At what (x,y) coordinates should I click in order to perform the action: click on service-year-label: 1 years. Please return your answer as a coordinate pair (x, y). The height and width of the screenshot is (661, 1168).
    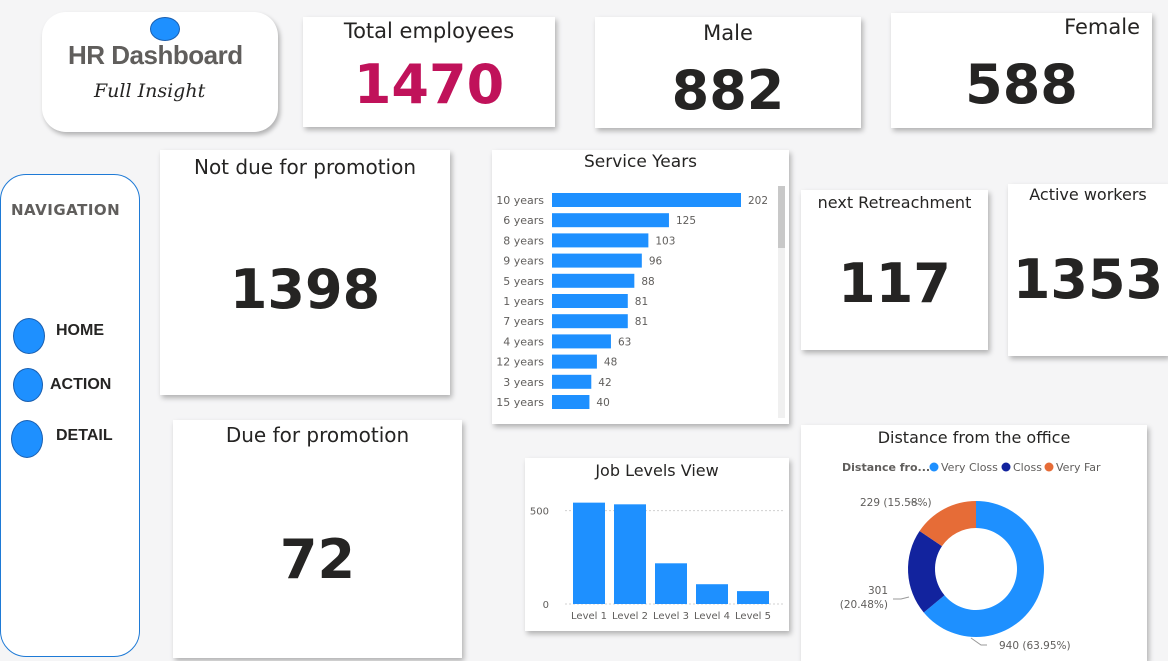
    Looking at the image, I should click on (523, 301).